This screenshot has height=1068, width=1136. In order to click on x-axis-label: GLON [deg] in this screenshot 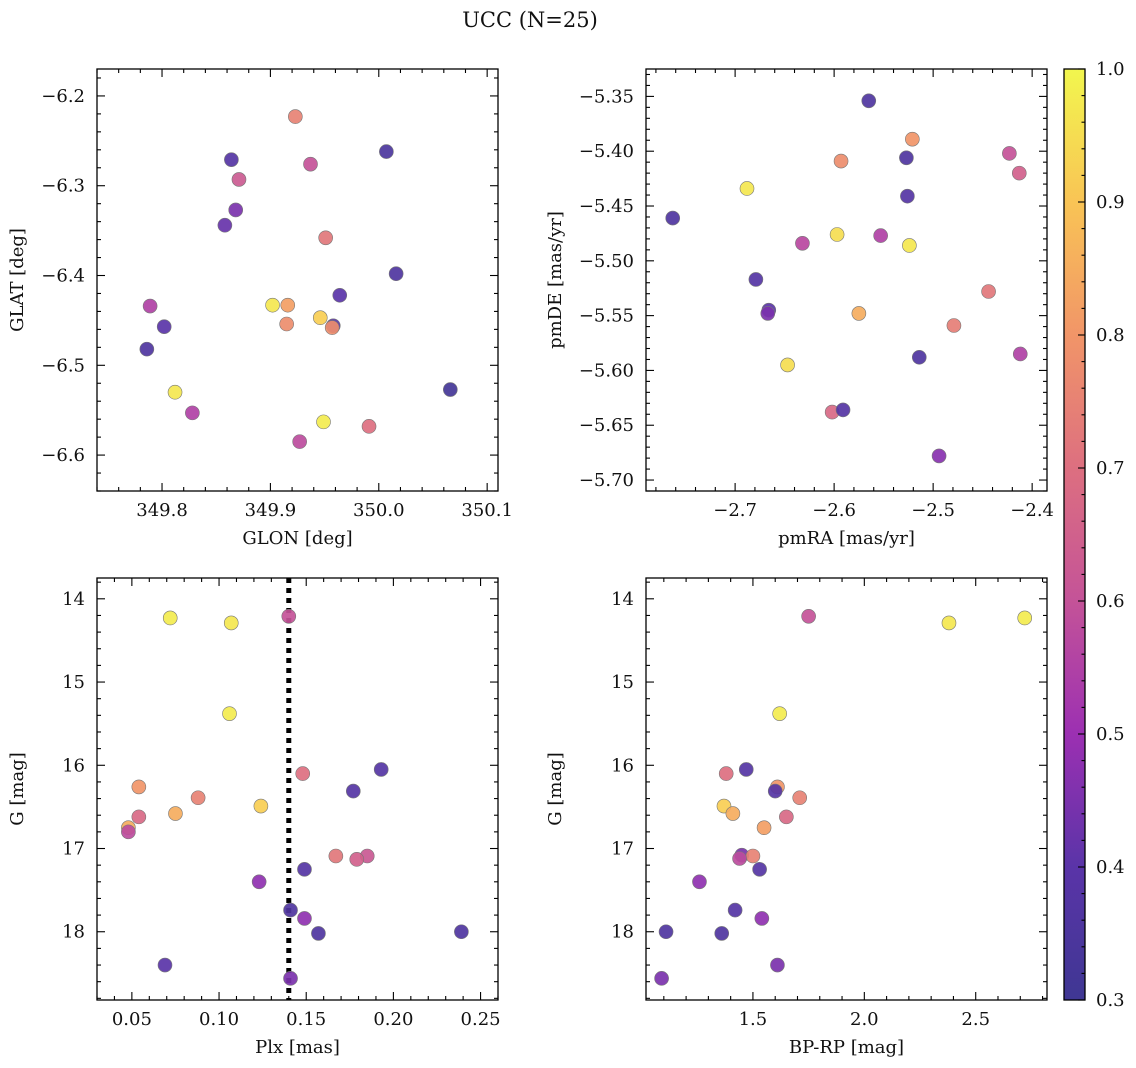, I will do `click(297, 538)`.